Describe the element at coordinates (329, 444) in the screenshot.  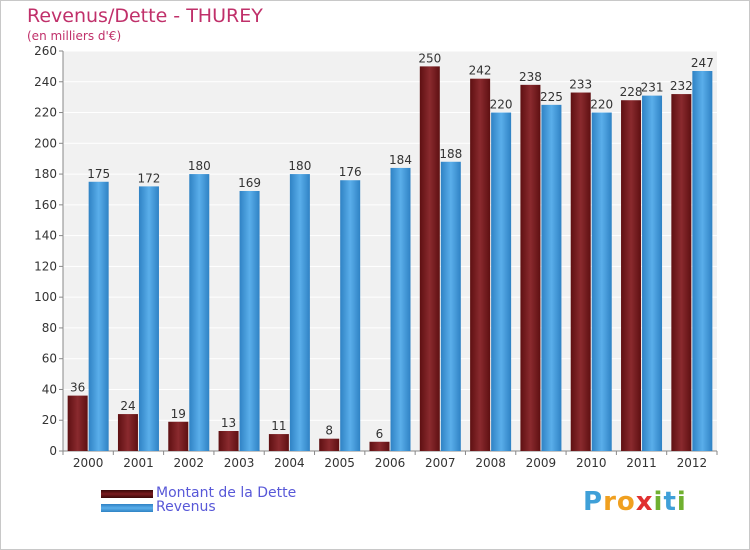
I see `bar-dette-2005` at that location.